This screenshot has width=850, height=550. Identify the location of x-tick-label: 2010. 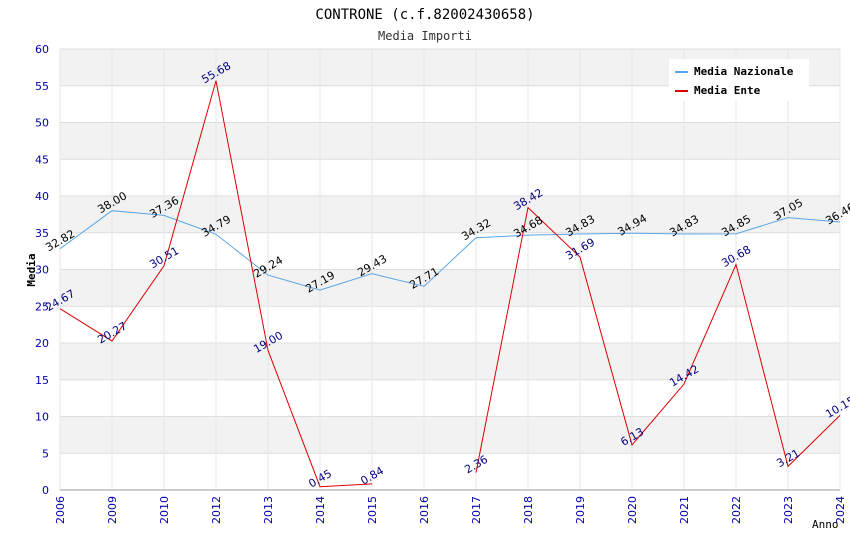
(164, 510).